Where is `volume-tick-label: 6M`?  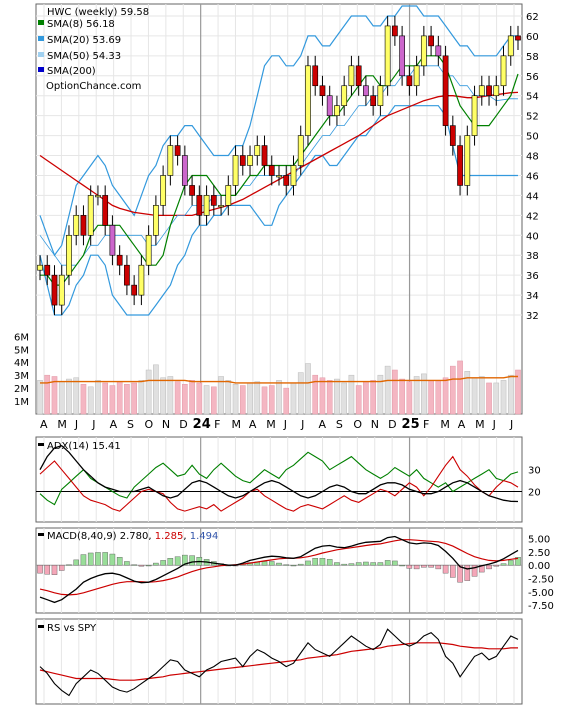
volume-tick-label: 6M is located at coordinates (21, 337).